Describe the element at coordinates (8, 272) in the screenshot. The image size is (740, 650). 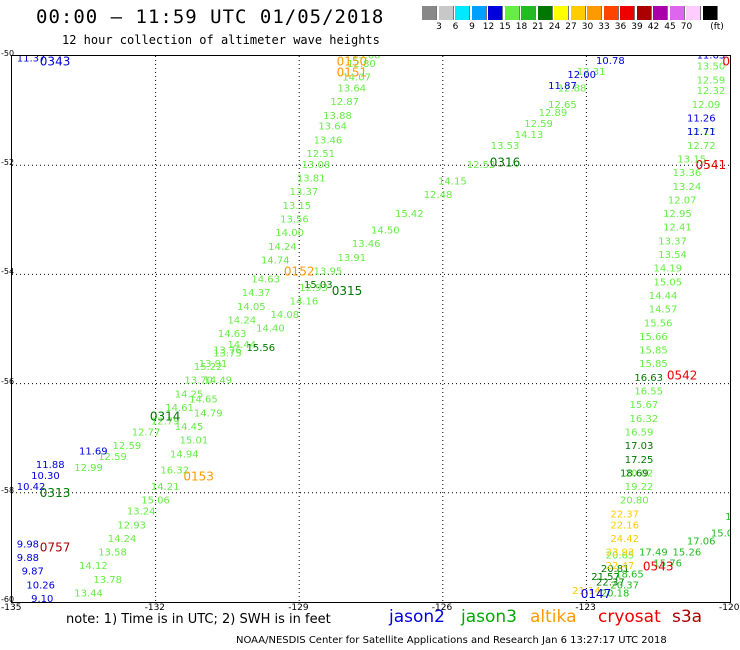
I see `latitude-tick-label: -54` at that location.